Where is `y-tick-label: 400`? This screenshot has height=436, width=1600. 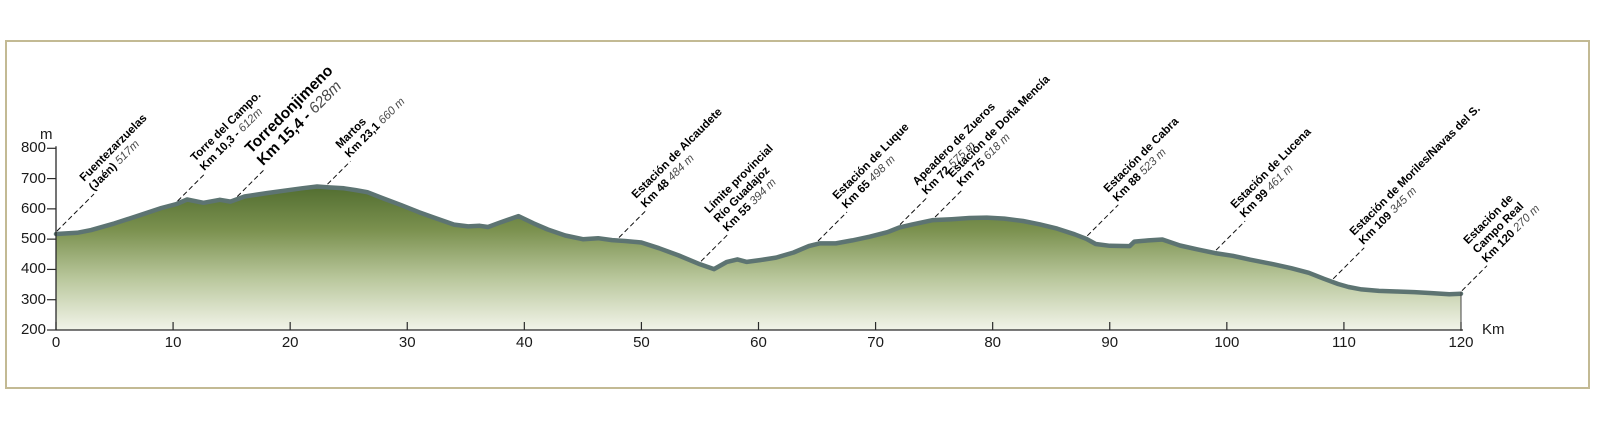
y-tick-label: 400 is located at coordinates (33, 269).